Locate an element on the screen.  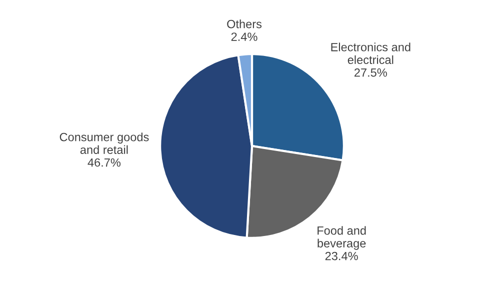
data-label: 46.7% is located at coordinates (104, 162).